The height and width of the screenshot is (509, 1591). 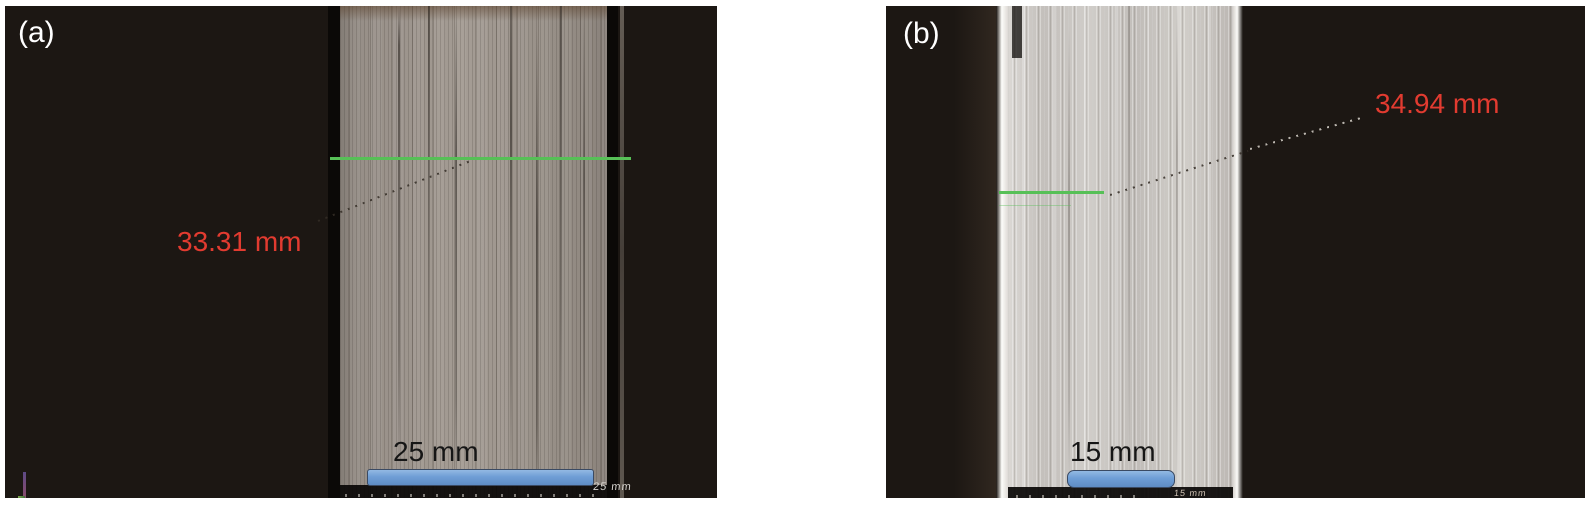 I want to click on ct-sample-column-b, so click(x=1120, y=252).